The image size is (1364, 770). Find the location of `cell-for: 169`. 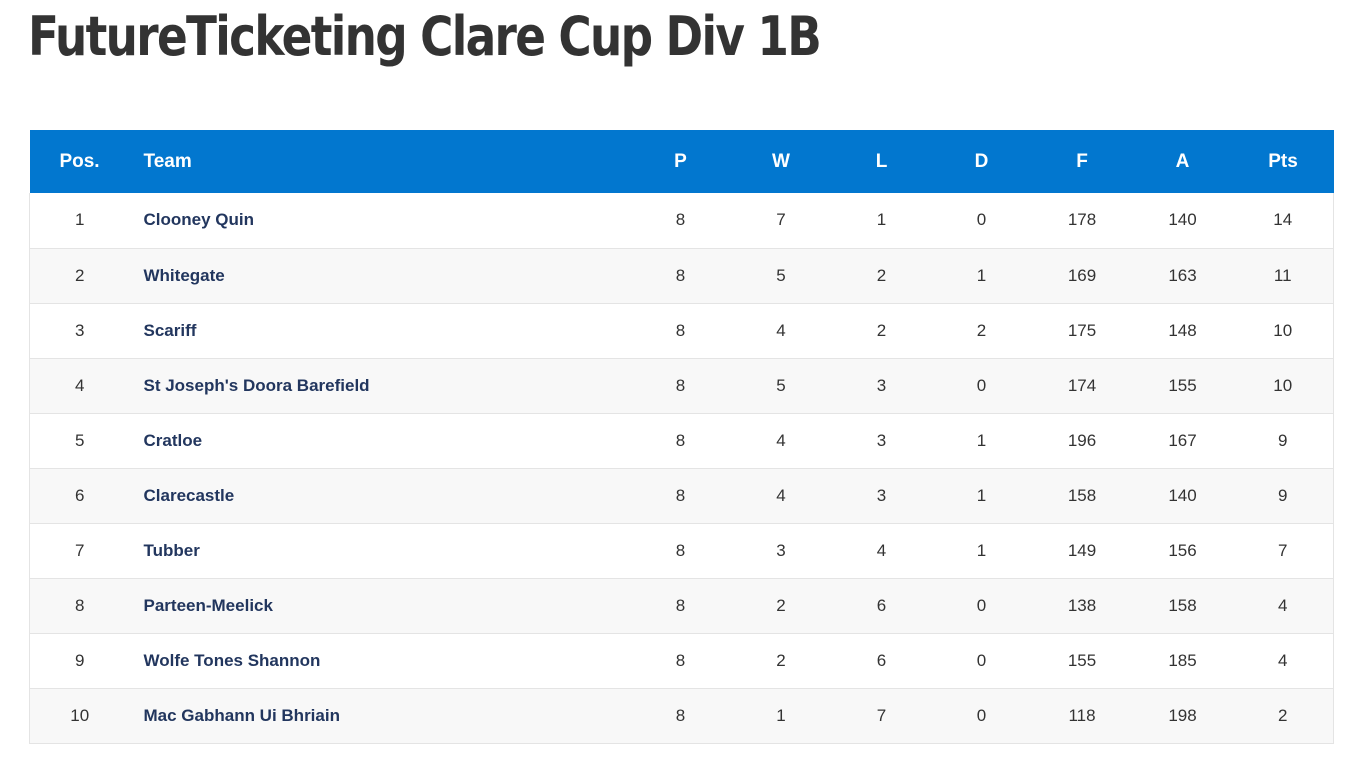

cell-for: 169 is located at coordinates (1082, 275).